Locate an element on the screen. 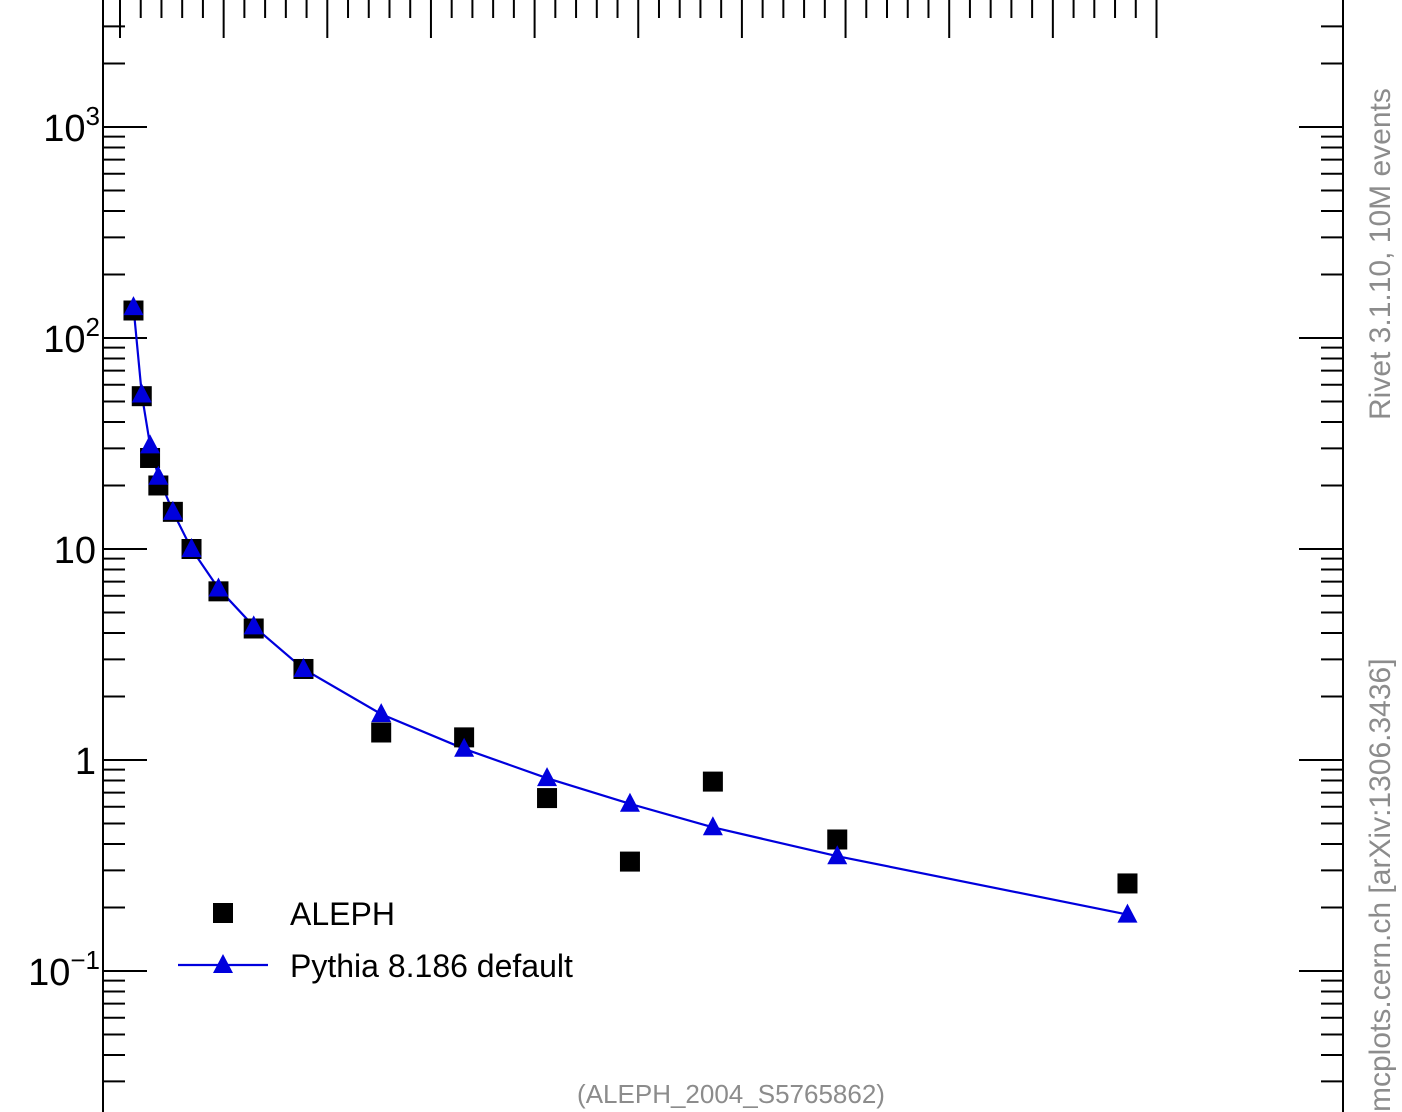 The width and height of the screenshot is (1402, 1112). legend-pythia-marker is located at coordinates (223, 963).